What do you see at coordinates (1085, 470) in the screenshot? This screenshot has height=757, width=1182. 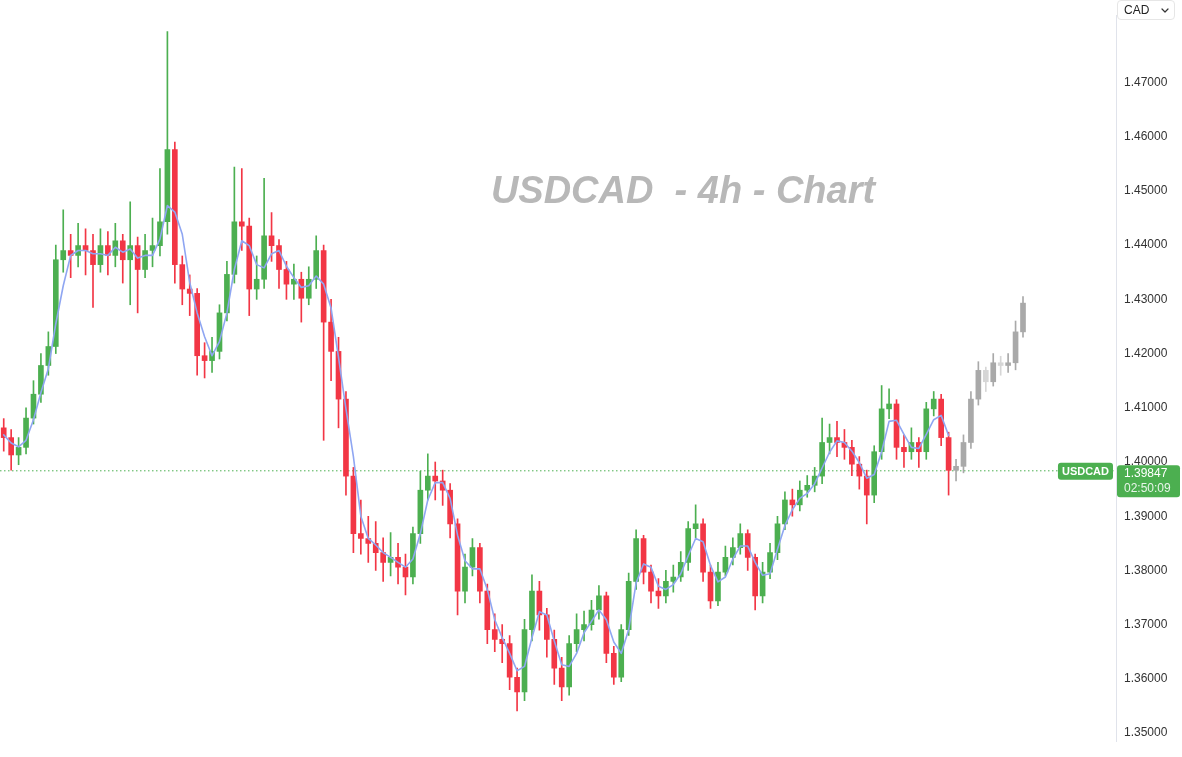 I see `ref-line-label: USDCAD` at bounding box center [1085, 470].